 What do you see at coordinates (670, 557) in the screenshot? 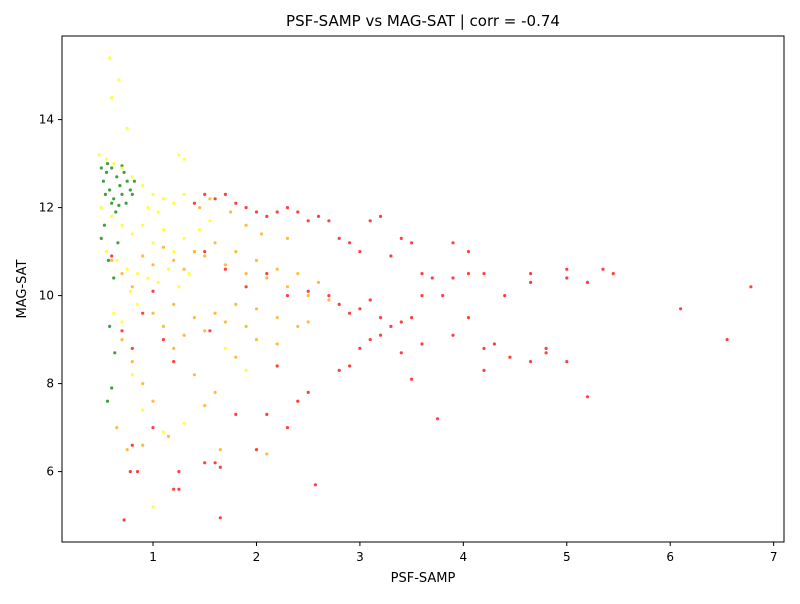
I see `x-tick-label: 6` at bounding box center [670, 557].